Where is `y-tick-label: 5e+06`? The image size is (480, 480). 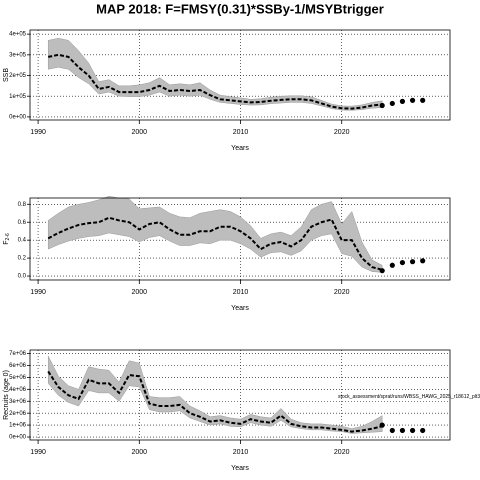 y-tick-label: 5e+06 is located at coordinates (18, 378).